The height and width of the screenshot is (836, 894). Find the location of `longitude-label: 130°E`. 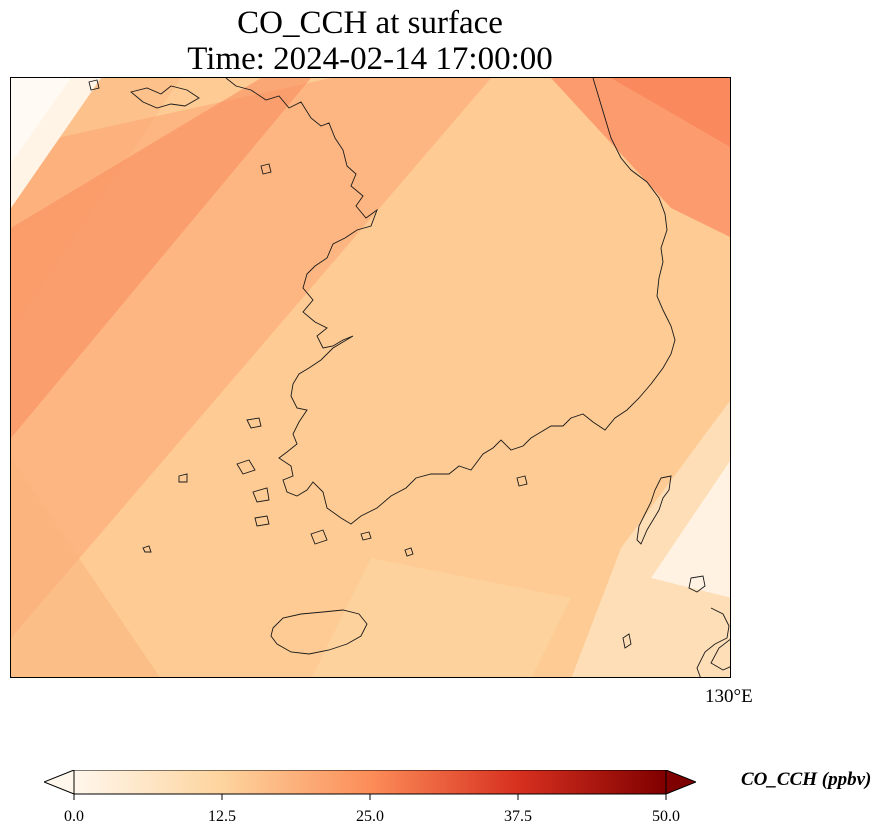

longitude-label: 130°E is located at coordinates (729, 696).